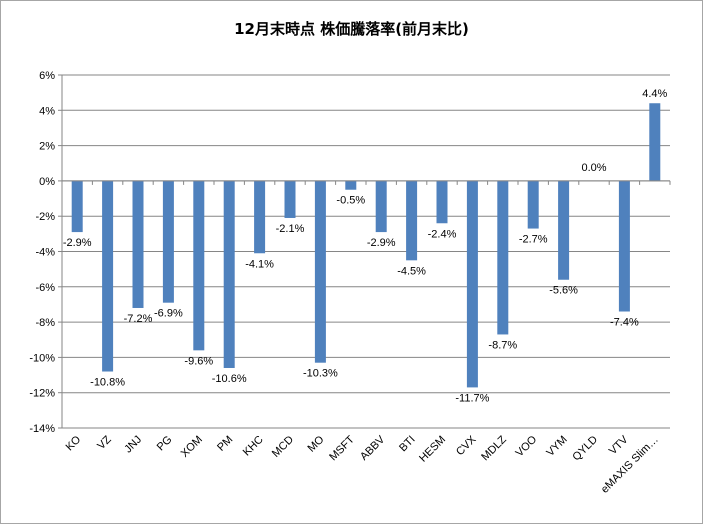 The width and height of the screenshot is (703, 524). I want to click on x-tick-label: MO, so click(315, 443).